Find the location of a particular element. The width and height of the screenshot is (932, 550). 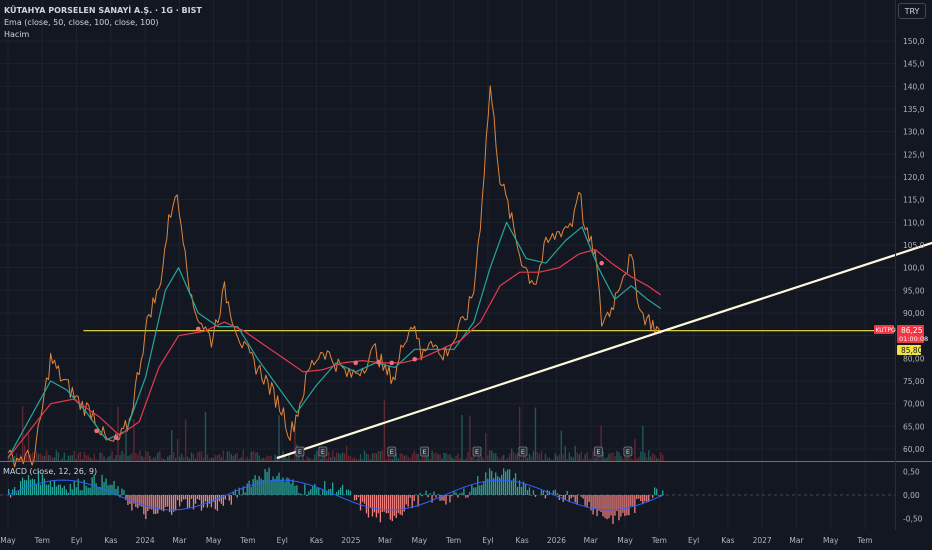

macd-indicator-label: MACD (close, 12, 26, 9) is located at coordinates (50, 471).